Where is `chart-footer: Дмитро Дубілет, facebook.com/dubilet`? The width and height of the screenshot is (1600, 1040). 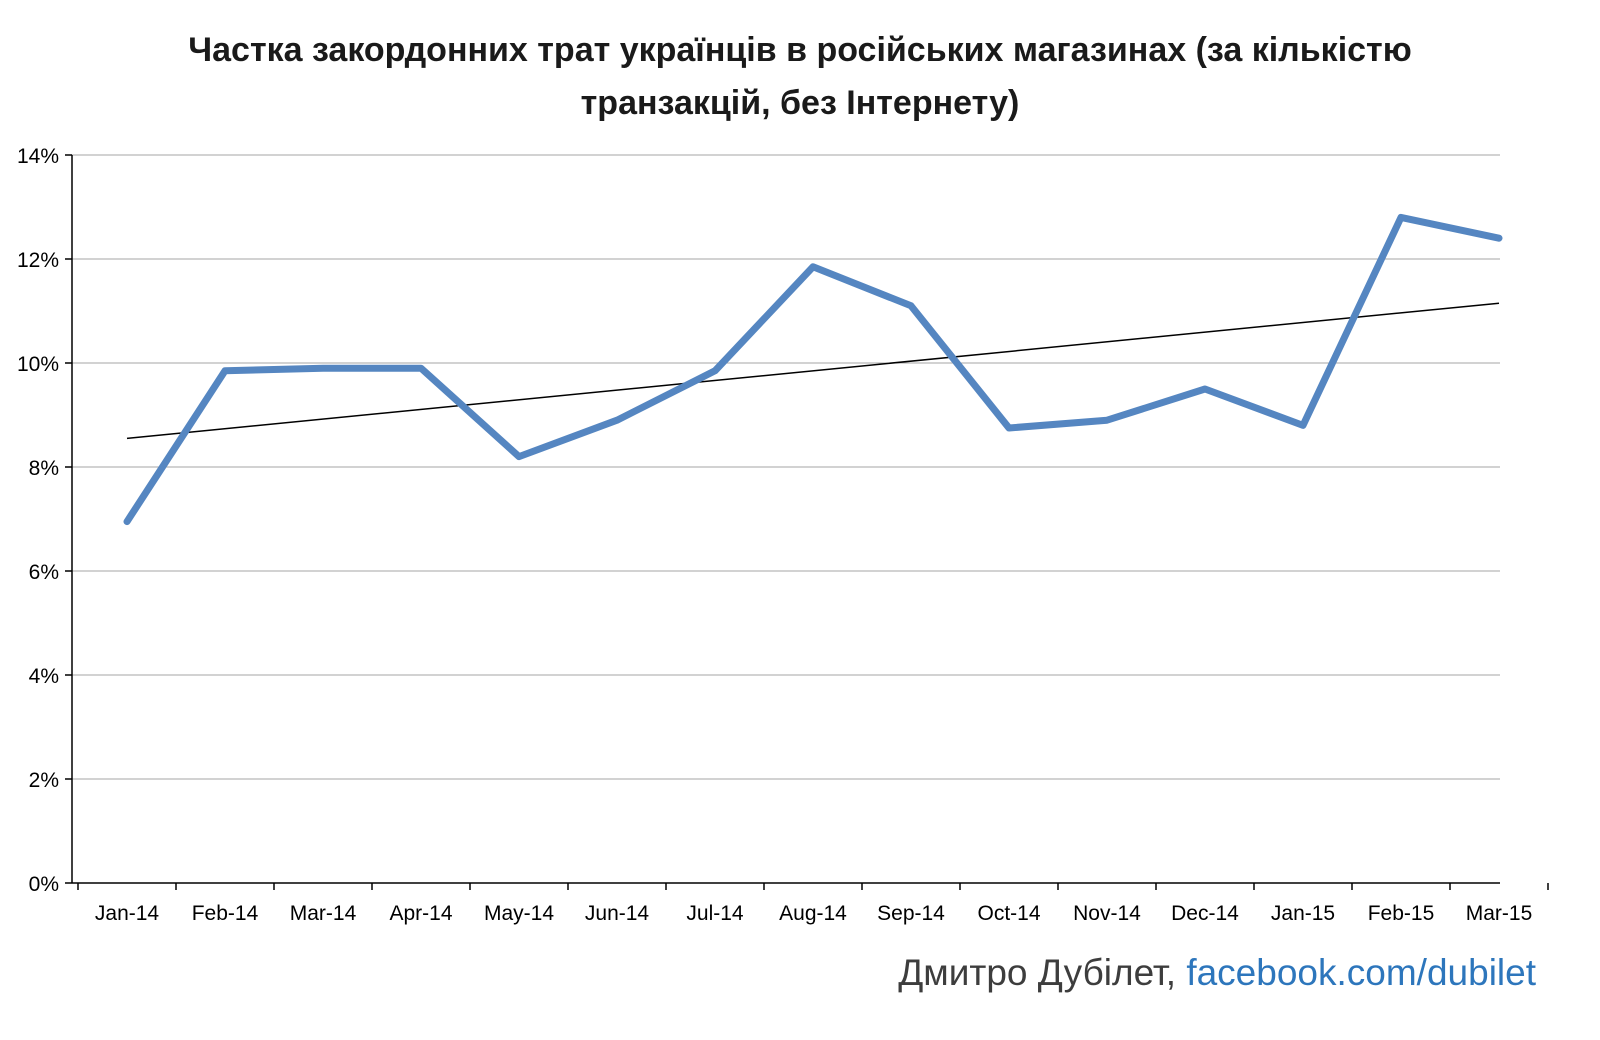 chart-footer: Дмитро Дубілет, facebook.com/dubilet is located at coordinates (1217, 973).